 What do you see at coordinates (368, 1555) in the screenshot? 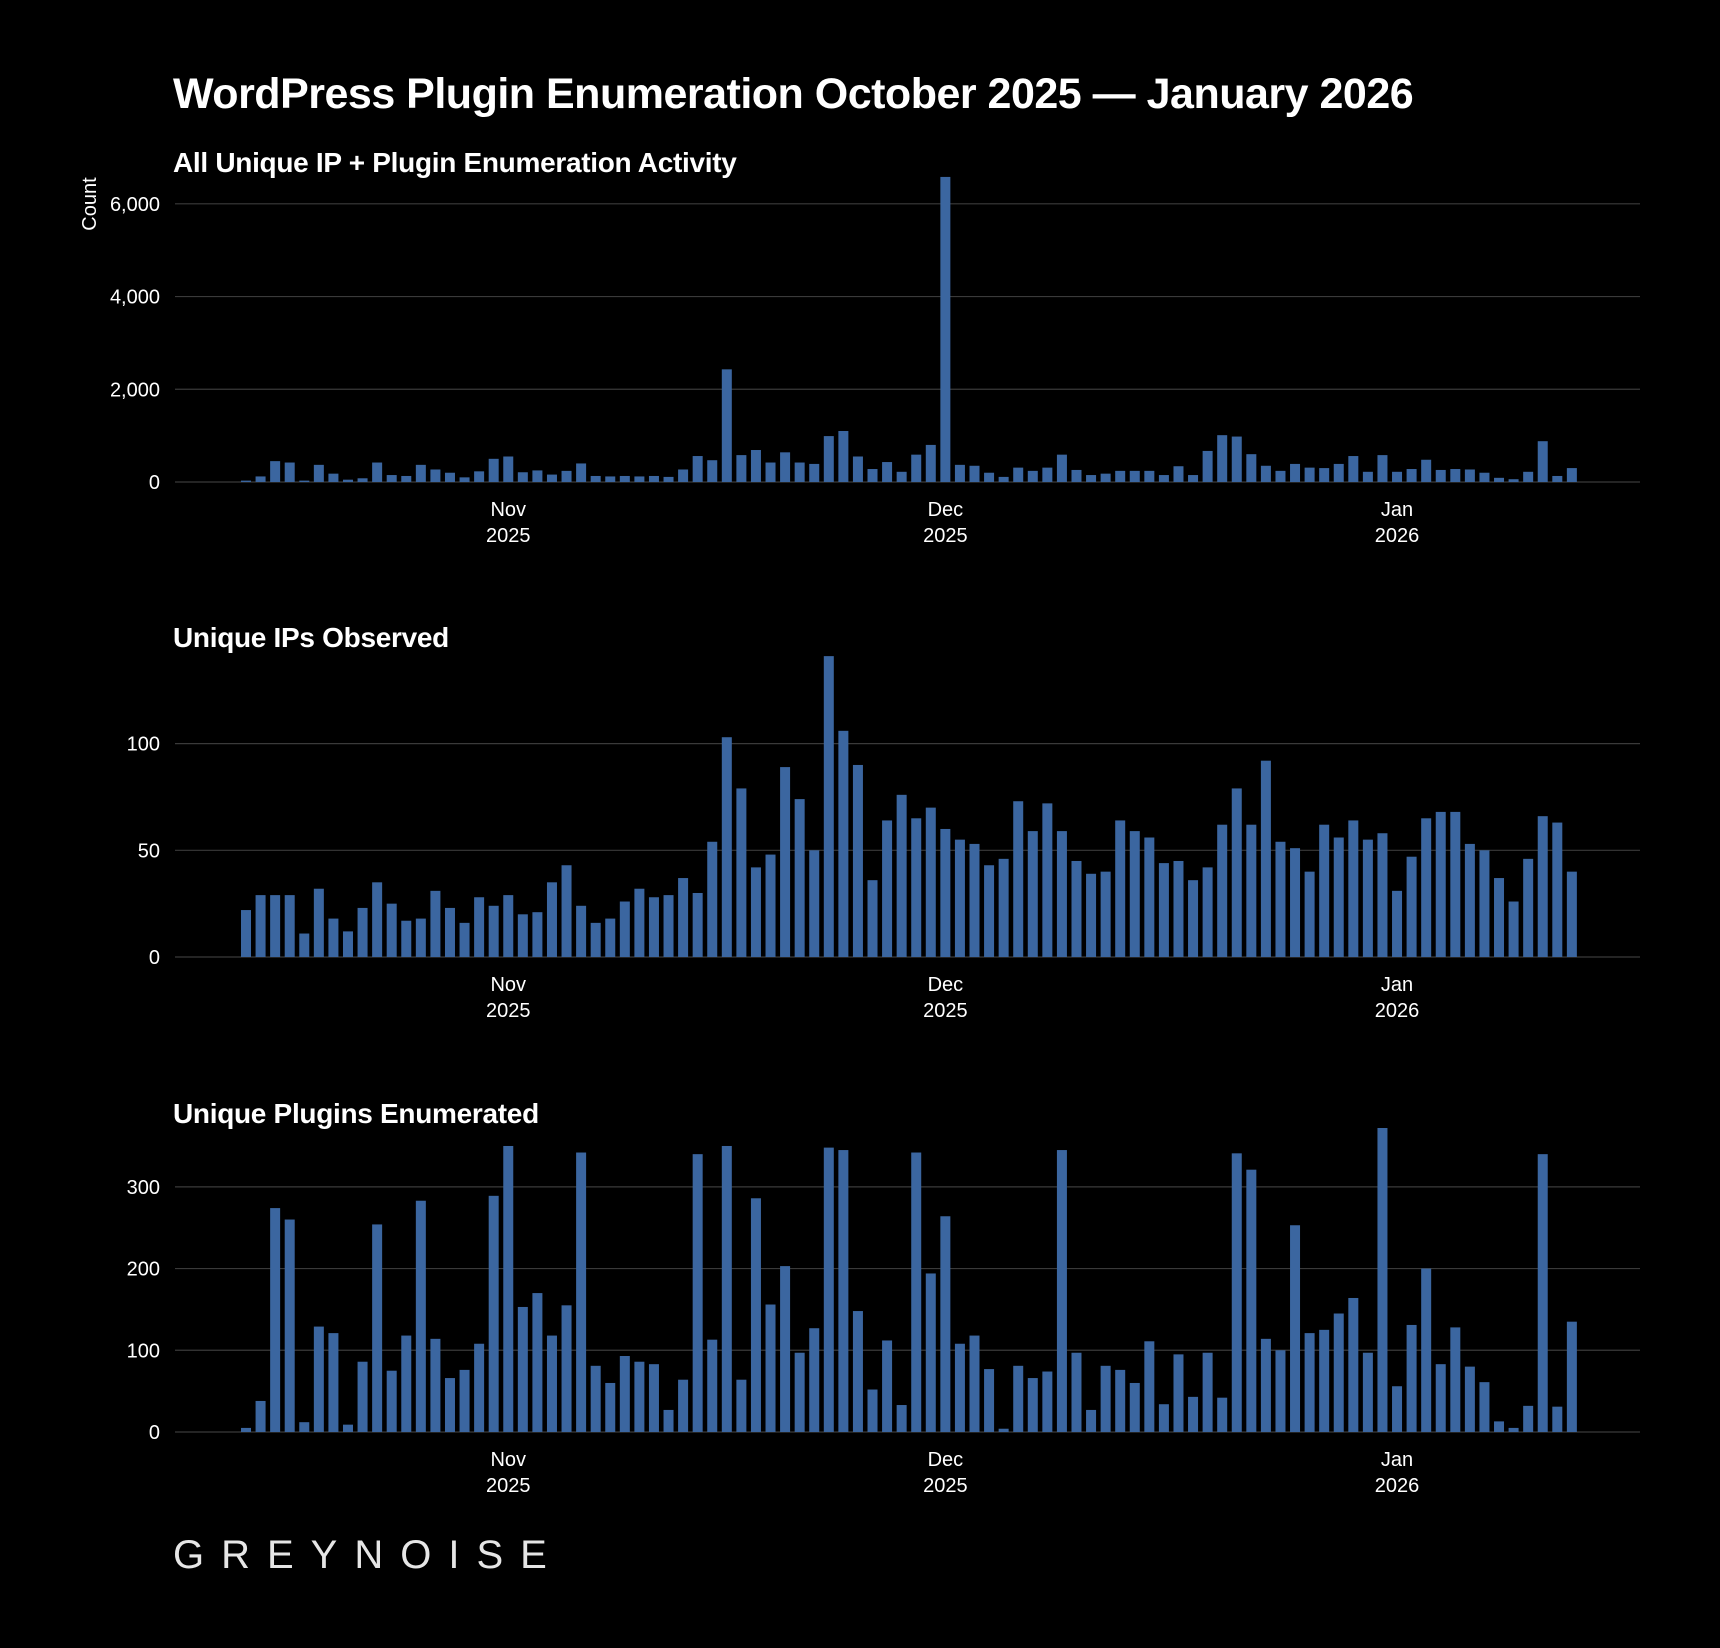
I see `greynoise-logo: GREYNOISE` at bounding box center [368, 1555].